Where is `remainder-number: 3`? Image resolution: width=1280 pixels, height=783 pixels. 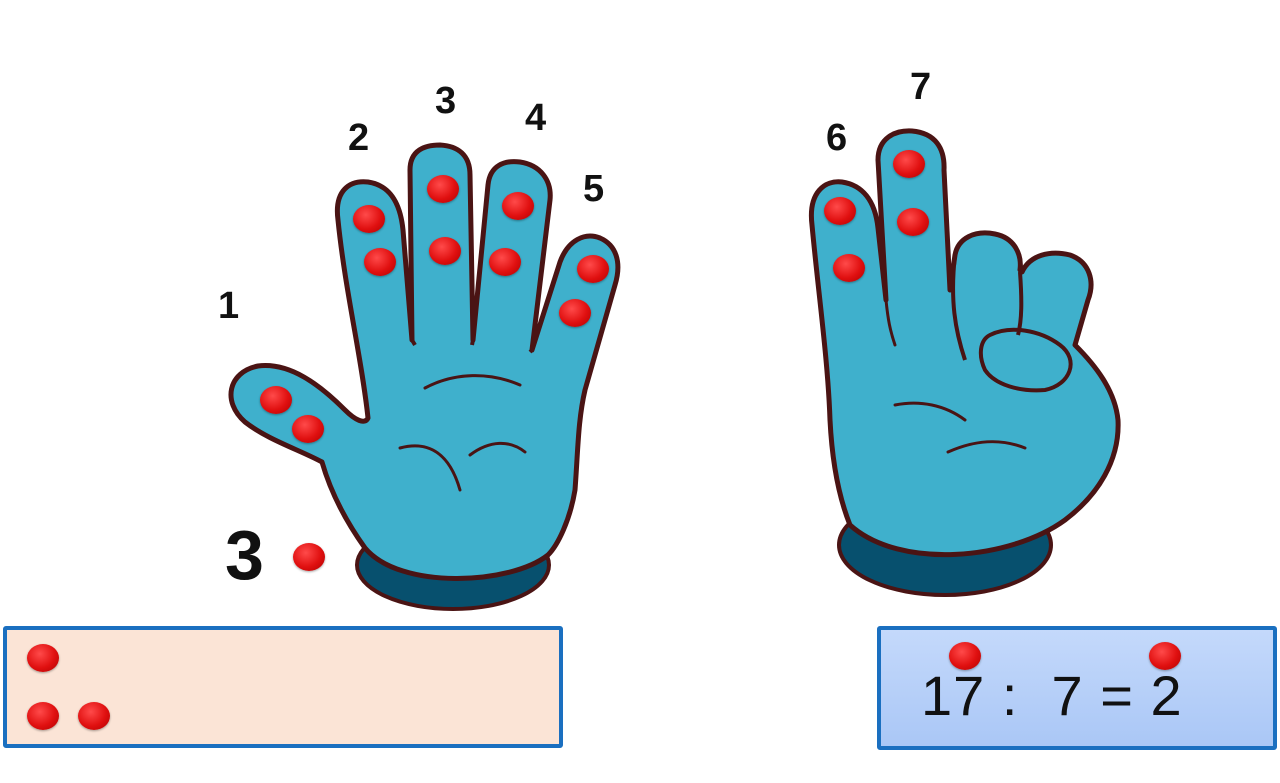
remainder-number: 3 is located at coordinates (244, 555).